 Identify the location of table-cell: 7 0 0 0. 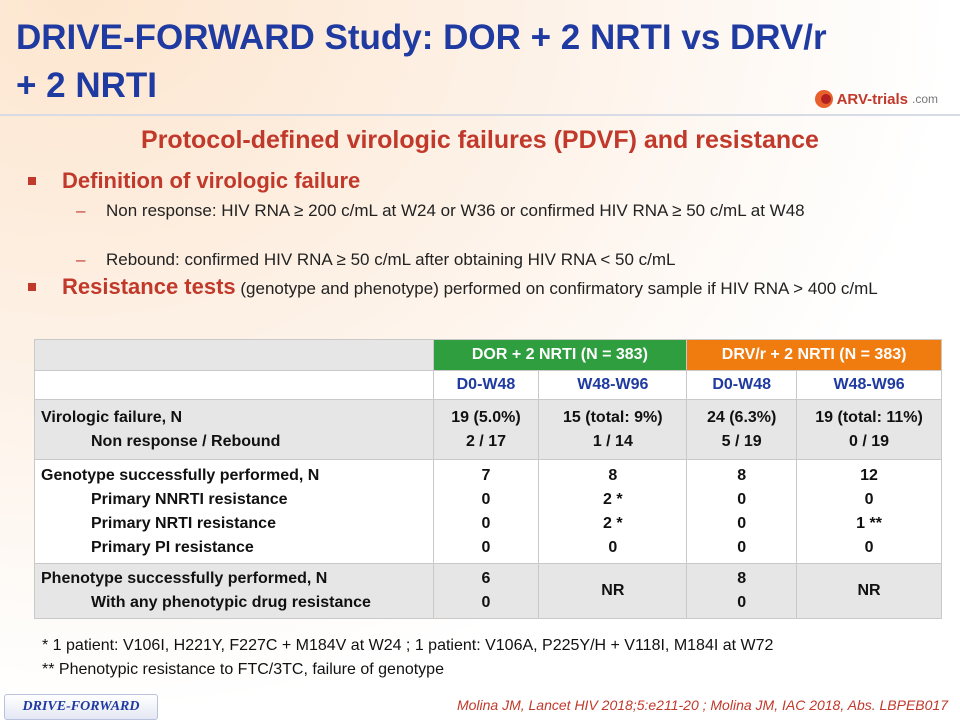
(486, 511).